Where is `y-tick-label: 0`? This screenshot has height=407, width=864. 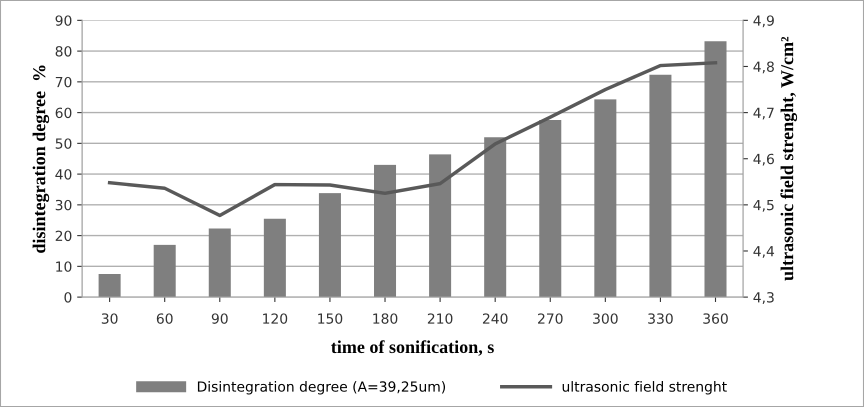
y-tick-label: 0 is located at coordinates (68, 297).